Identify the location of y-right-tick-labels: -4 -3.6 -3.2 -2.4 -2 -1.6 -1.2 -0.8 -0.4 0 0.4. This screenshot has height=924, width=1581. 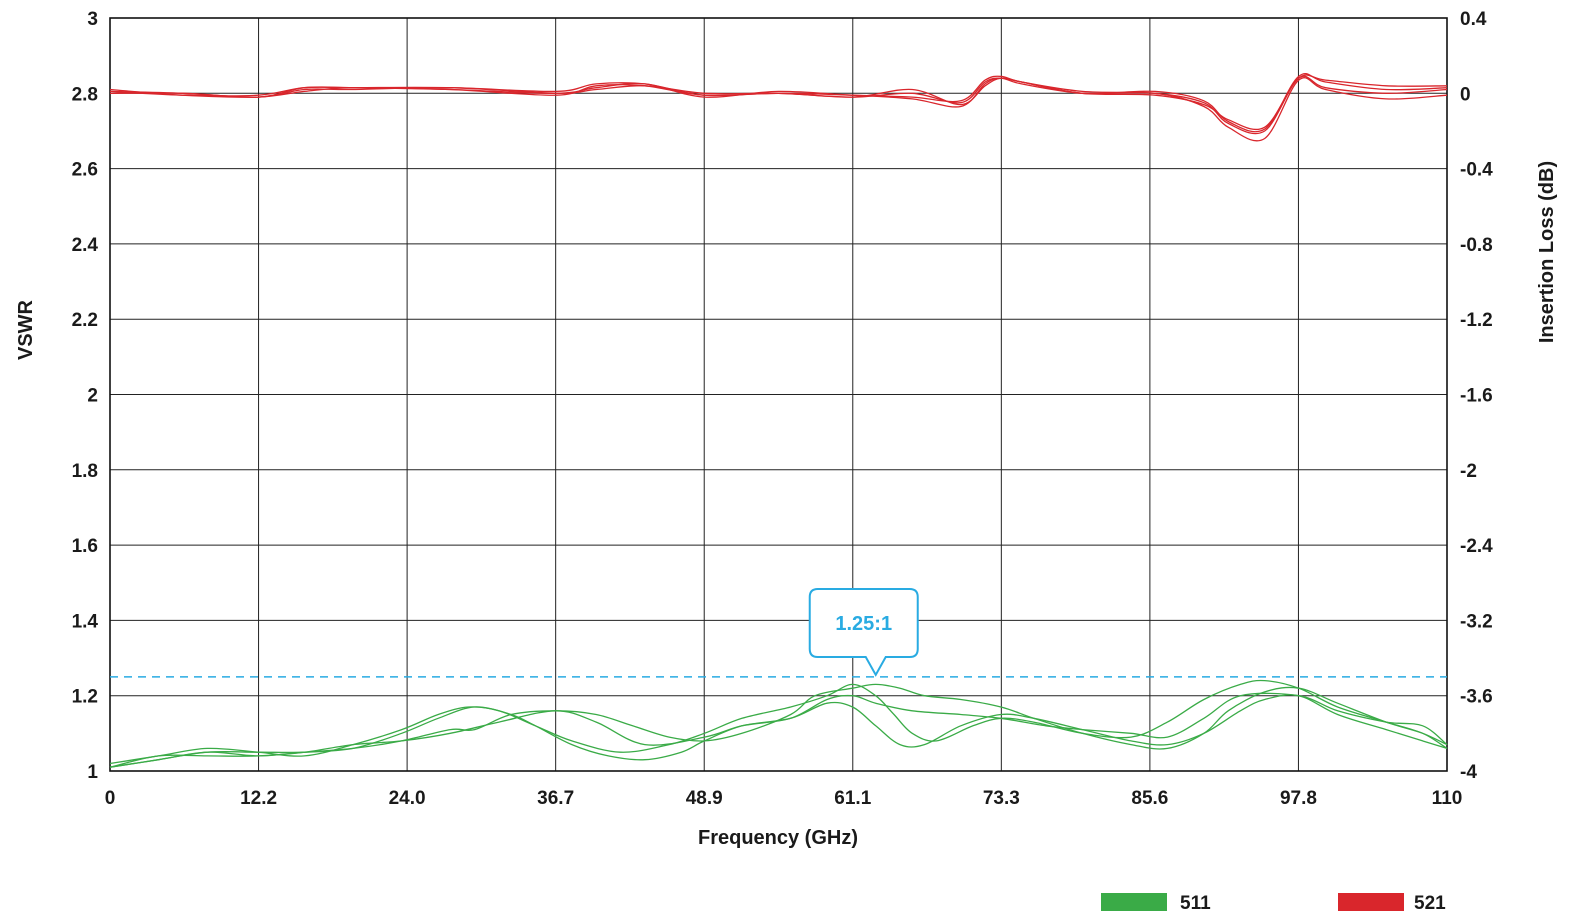
(1476, 396).